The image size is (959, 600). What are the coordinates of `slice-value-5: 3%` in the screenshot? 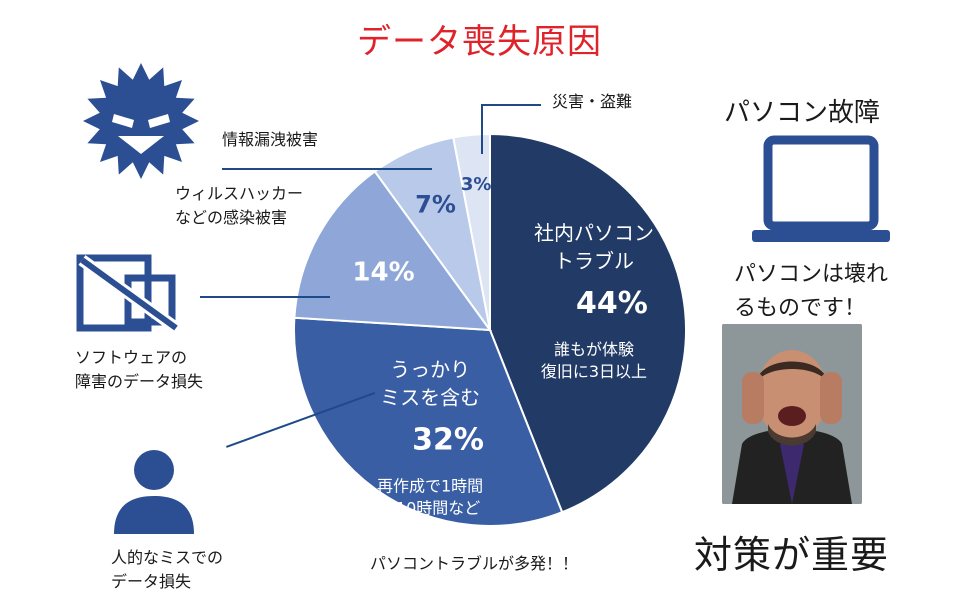 It's located at (476, 184).